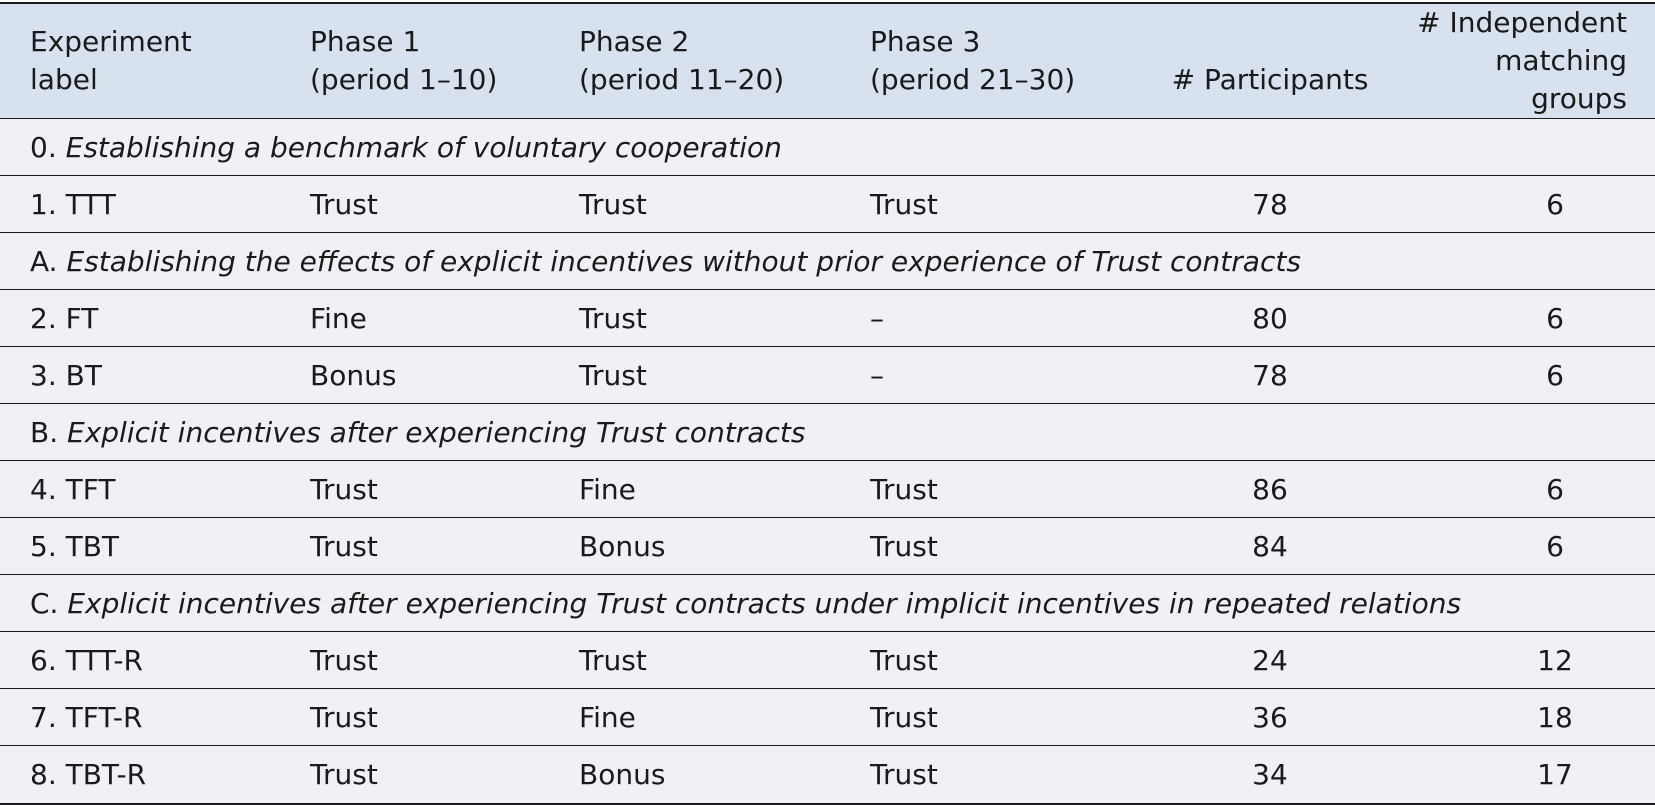  I want to click on header-phase-3: Phase 3 (period 21–30), so click(977, 61).